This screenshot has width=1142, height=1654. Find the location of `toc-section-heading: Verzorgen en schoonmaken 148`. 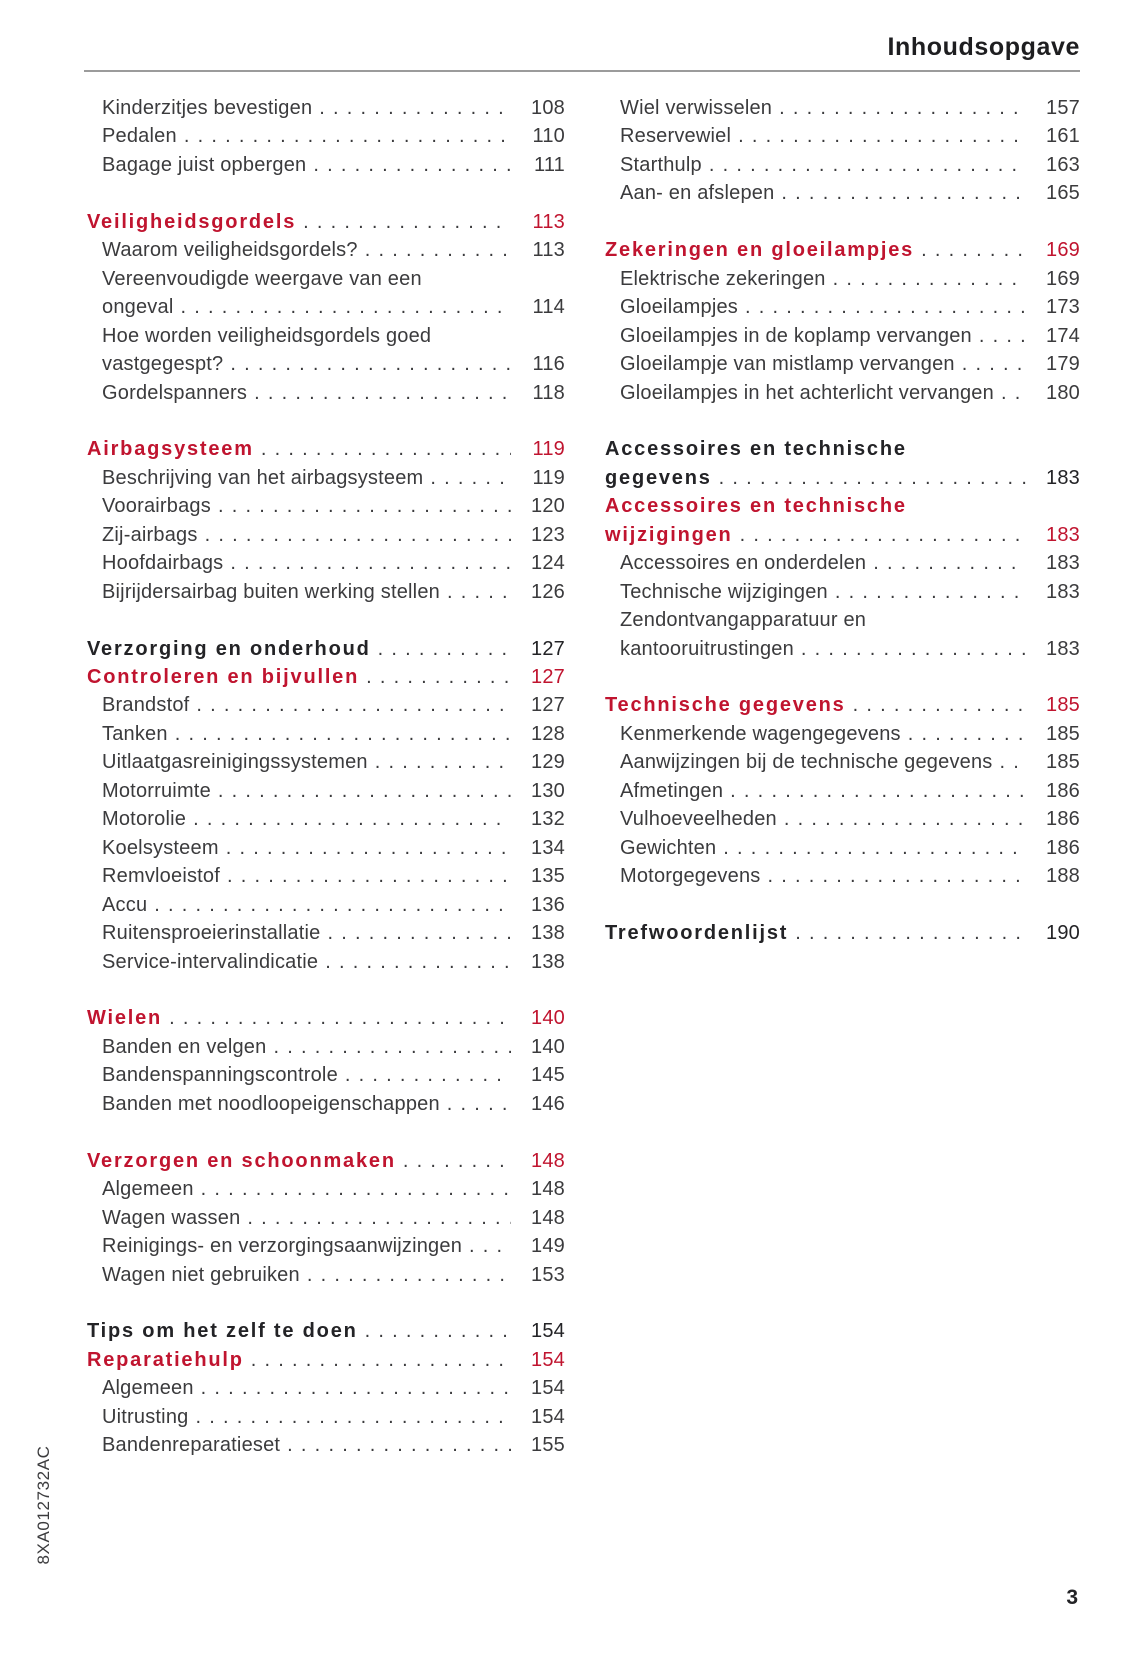

toc-section-heading: Verzorgen en schoonmaken 148 is located at coordinates (326, 1161).